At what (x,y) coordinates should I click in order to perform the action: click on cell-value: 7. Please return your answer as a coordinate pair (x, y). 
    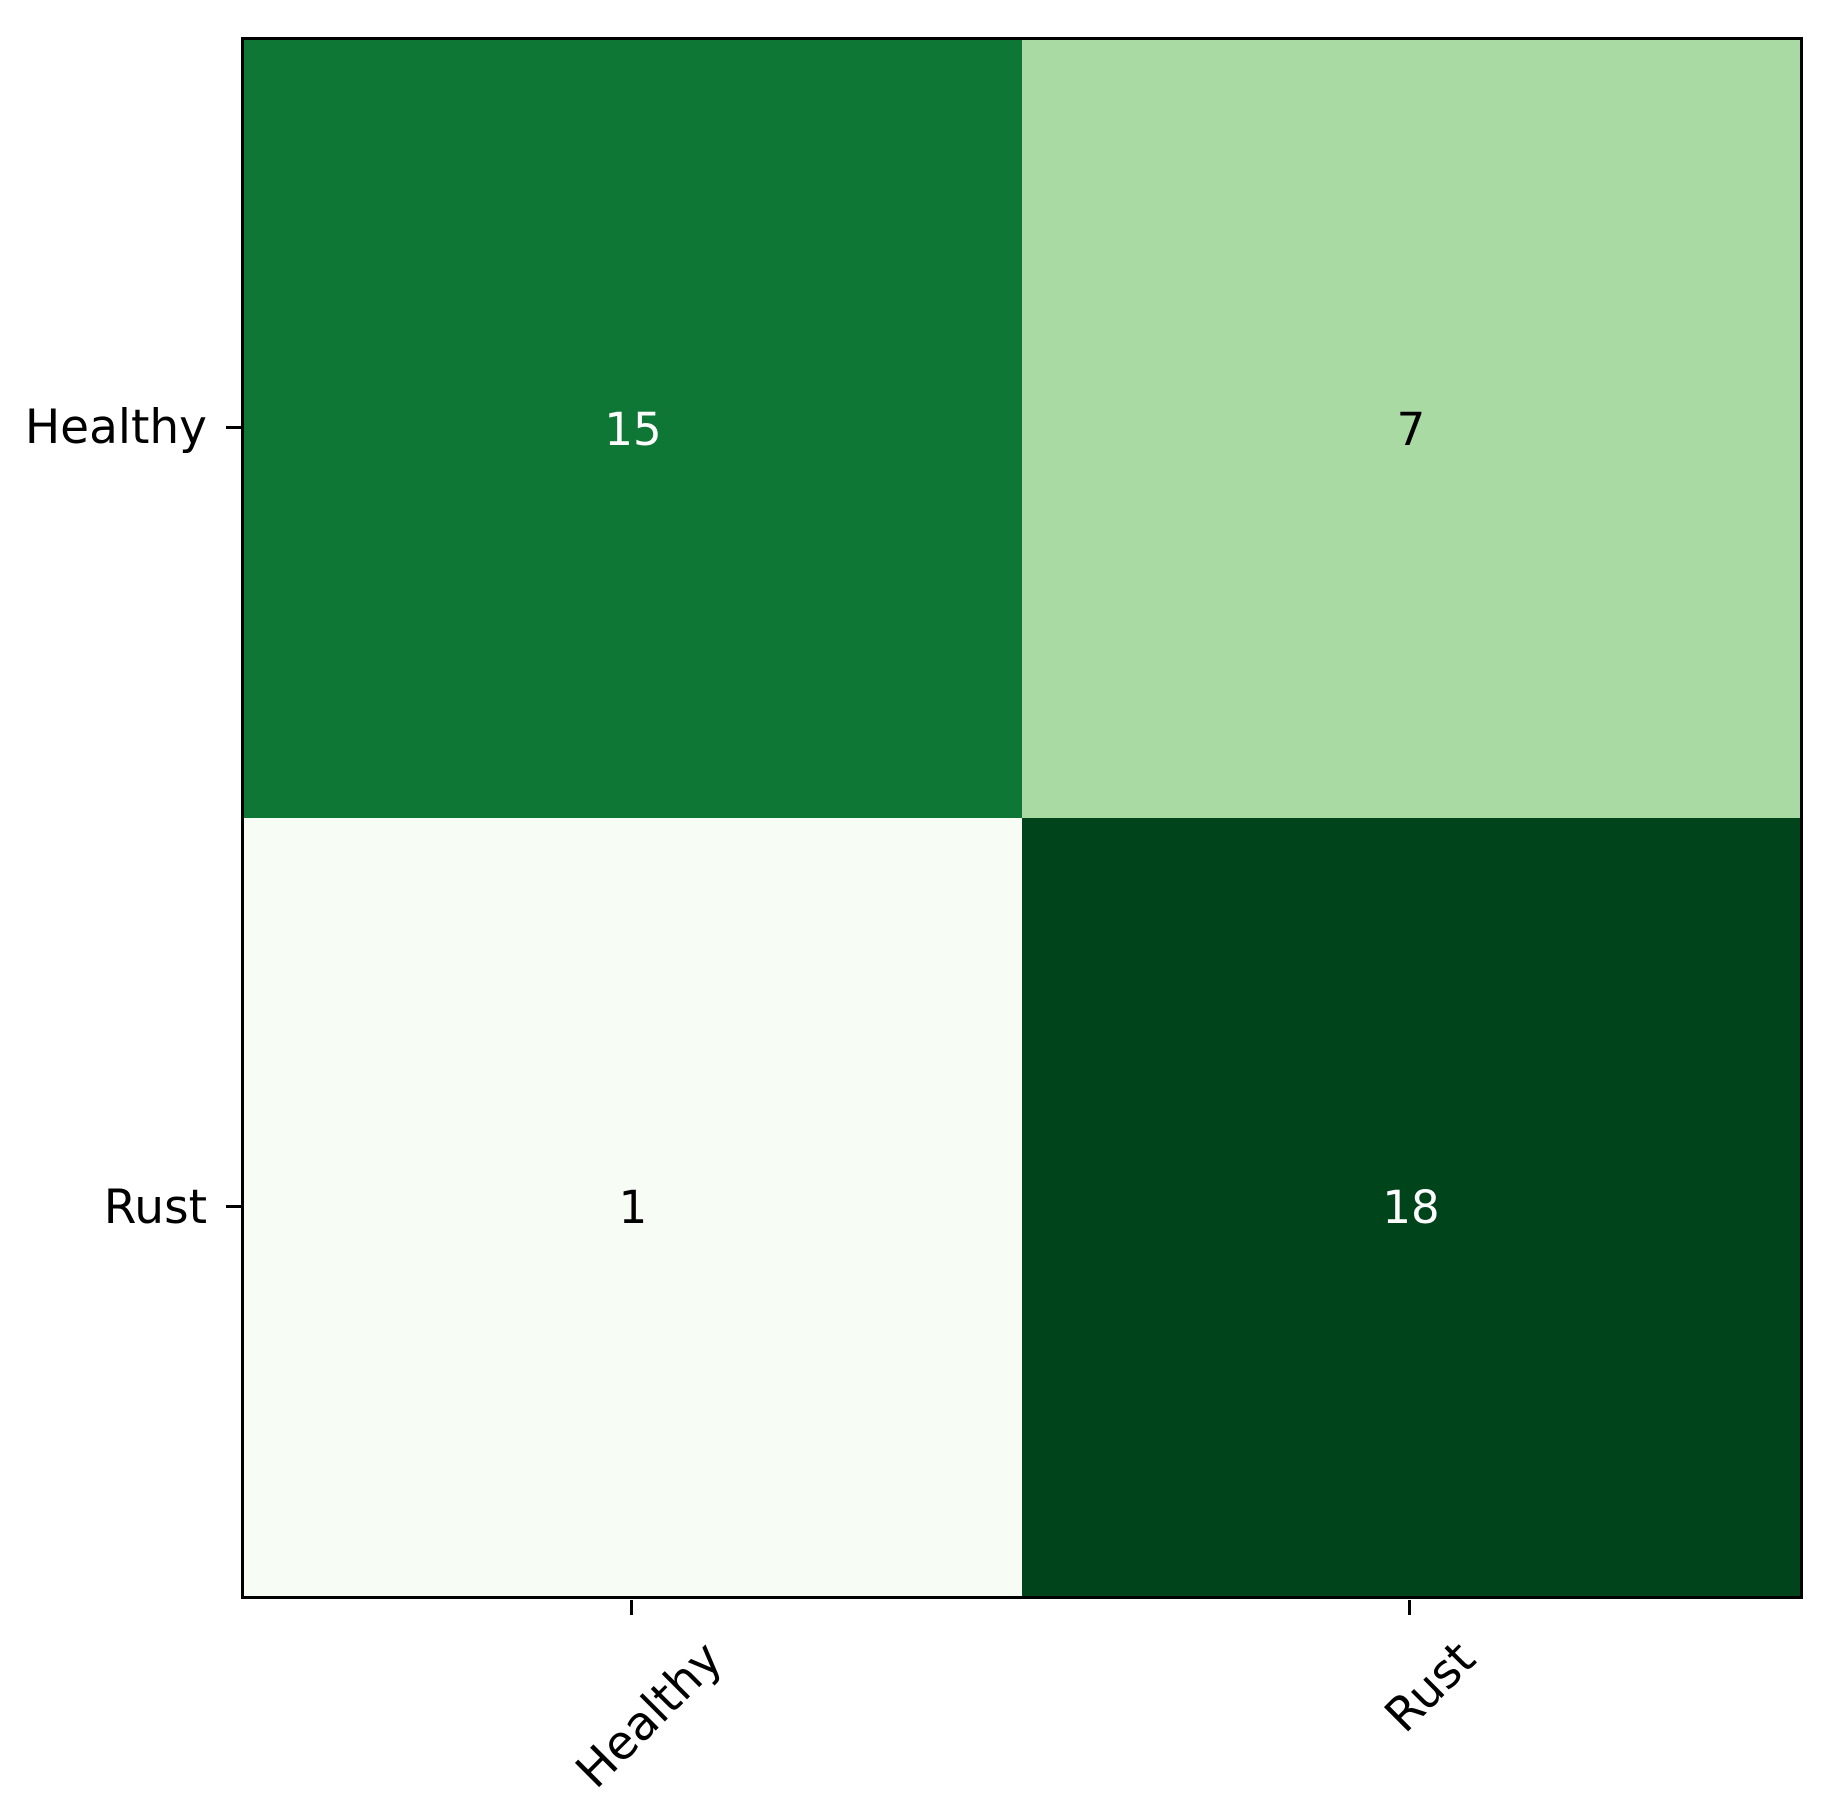
    Looking at the image, I should click on (1411, 429).